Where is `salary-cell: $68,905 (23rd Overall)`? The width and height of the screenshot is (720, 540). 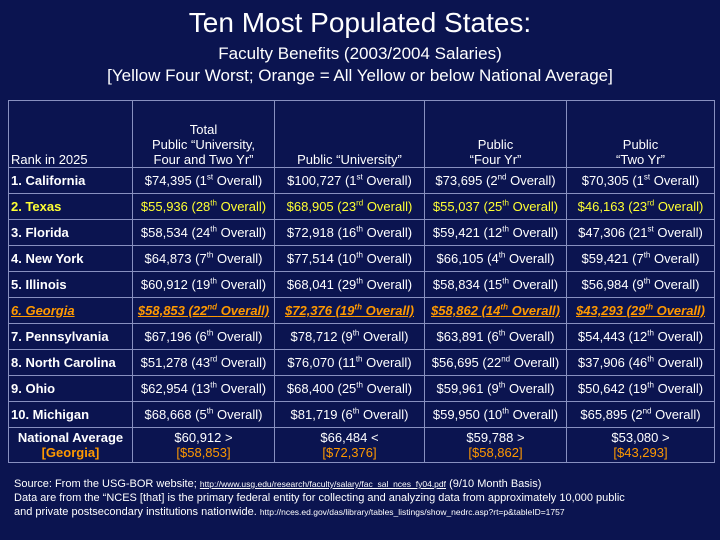
salary-cell: $68,905 (23rd Overall) is located at coordinates (349, 206).